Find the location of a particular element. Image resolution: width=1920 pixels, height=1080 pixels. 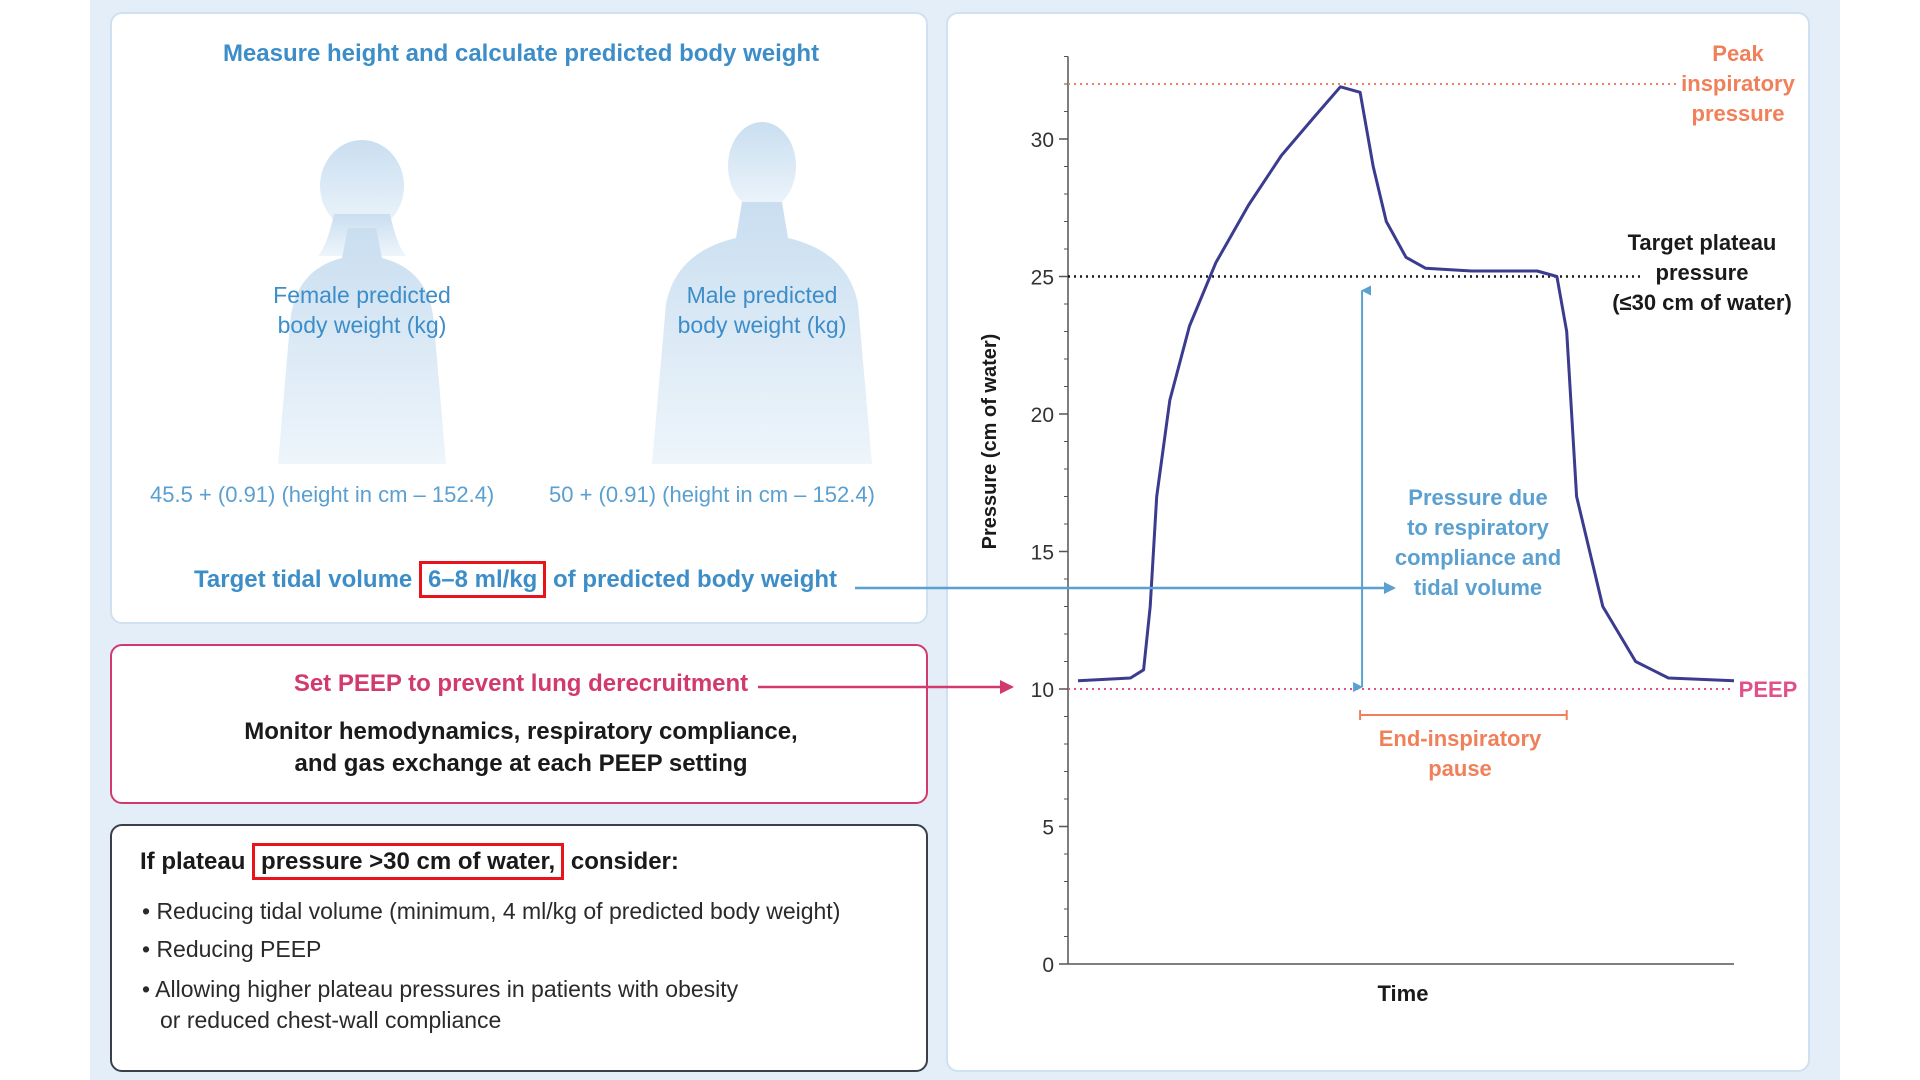

compliance-label: to respiratory is located at coordinates (1478, 527).